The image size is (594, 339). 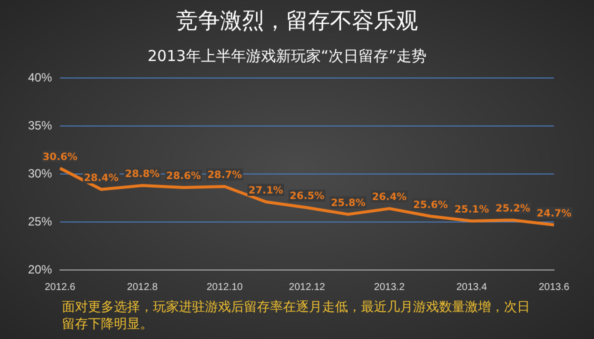 I want to click on text: 26.4%, so click(x=389, y=198).